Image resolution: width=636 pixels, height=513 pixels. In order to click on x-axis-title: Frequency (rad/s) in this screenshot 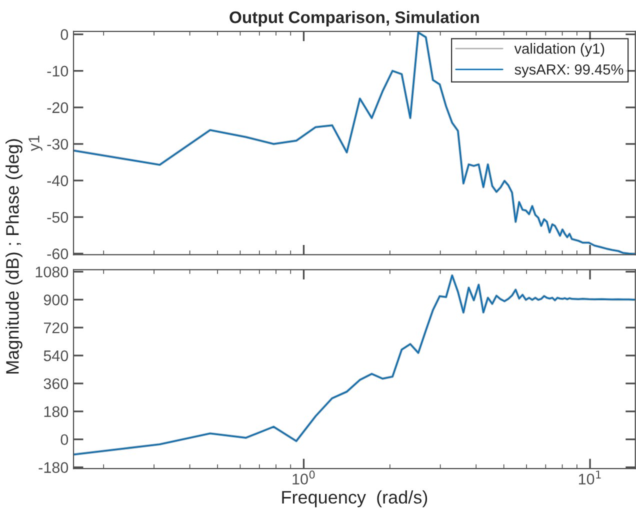, I will do `click(355, 499)`.